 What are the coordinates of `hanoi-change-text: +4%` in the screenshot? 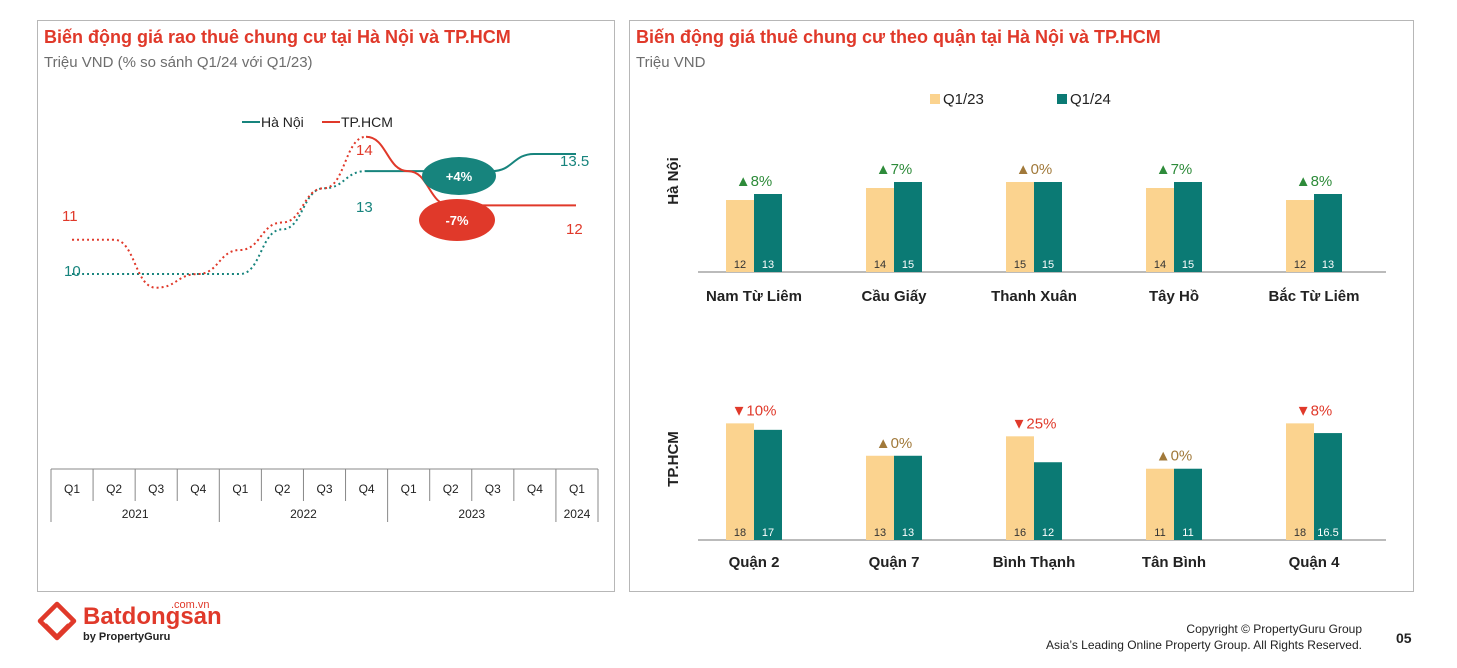 It's located at (459, 176).